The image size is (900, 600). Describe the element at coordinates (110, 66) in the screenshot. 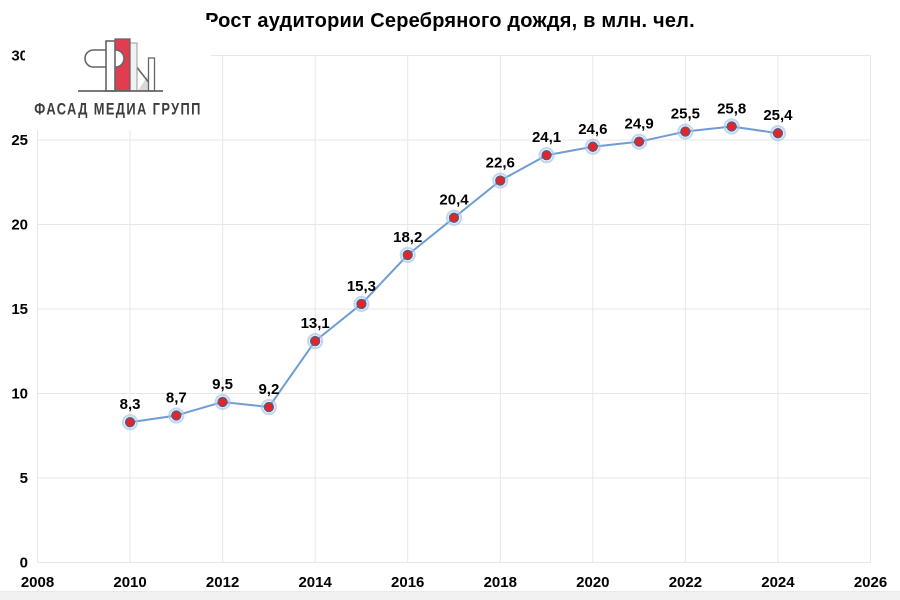

I see `logo-white-bar` at that location.